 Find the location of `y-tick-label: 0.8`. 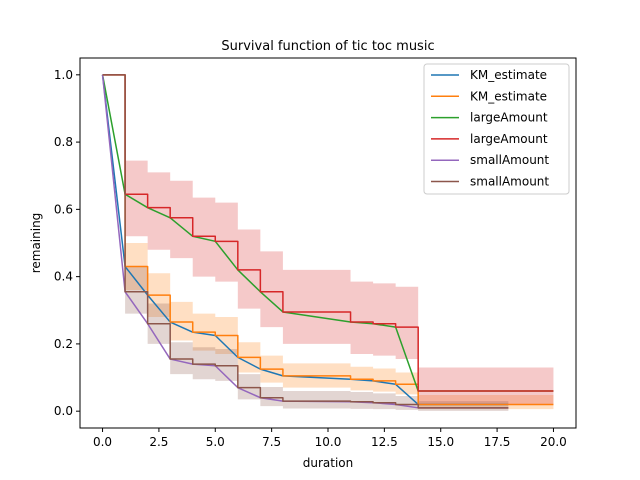

y-tick-label: 0.8 is located at coordinates (63, 142).